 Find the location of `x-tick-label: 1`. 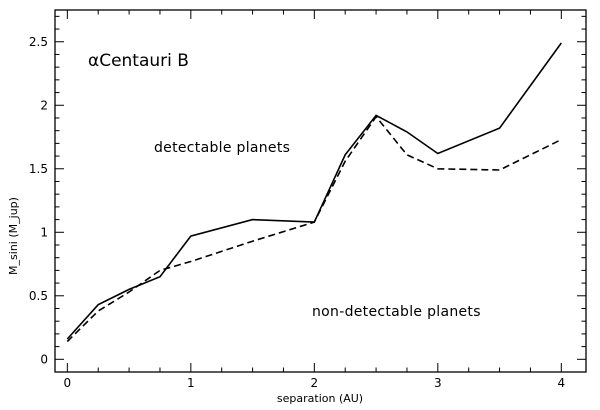

x-tick-label: 1 is located at coordinates (191, 383).